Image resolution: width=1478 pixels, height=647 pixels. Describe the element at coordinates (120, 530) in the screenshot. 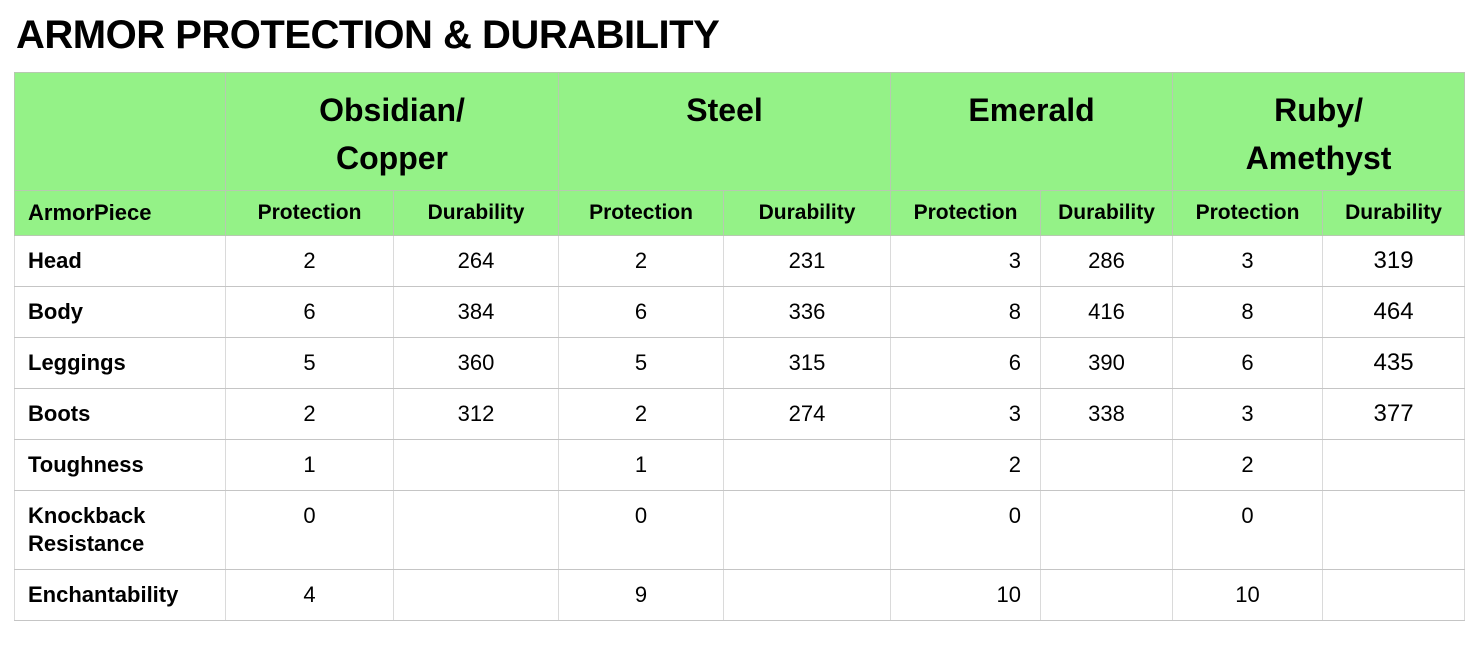

I see `row-label: Knockback Resistance` at that location.